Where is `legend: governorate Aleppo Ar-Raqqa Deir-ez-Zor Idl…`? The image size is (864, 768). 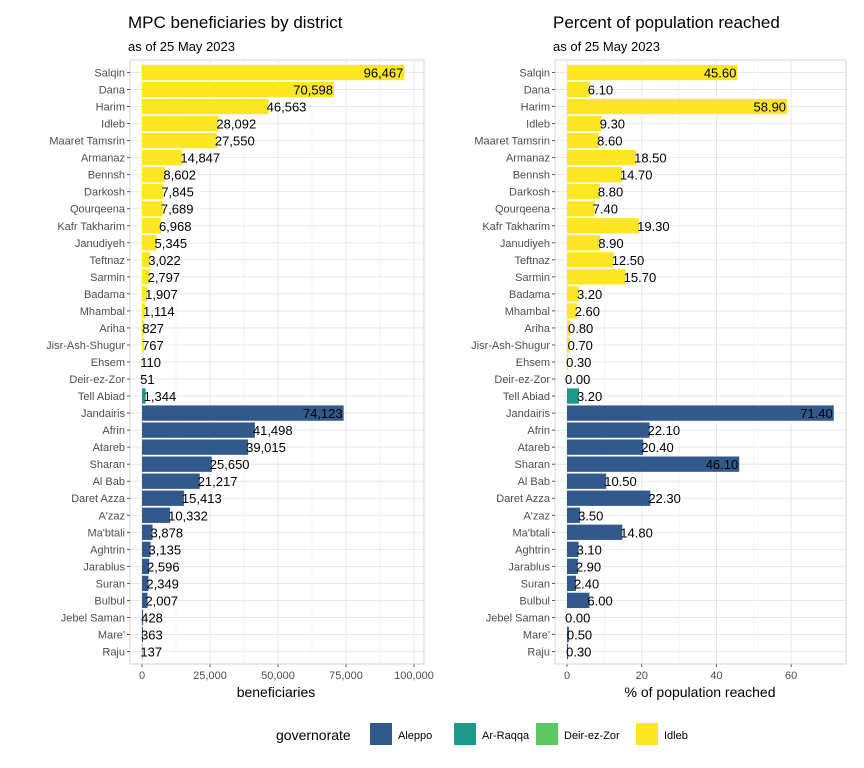
legend: governorate Aleppo Ar-Raqqa Deir-ez-Zor Idl… is located at coordinates (482, 734).